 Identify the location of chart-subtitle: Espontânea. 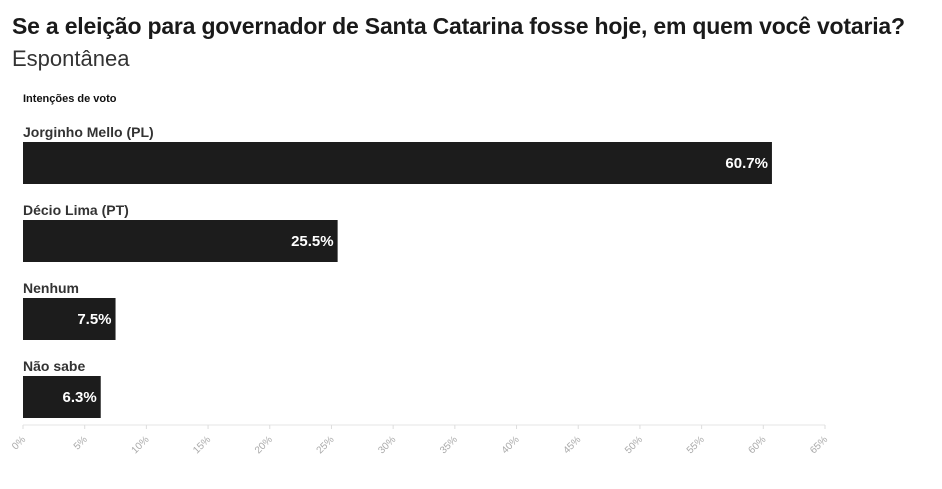
(71, 58).